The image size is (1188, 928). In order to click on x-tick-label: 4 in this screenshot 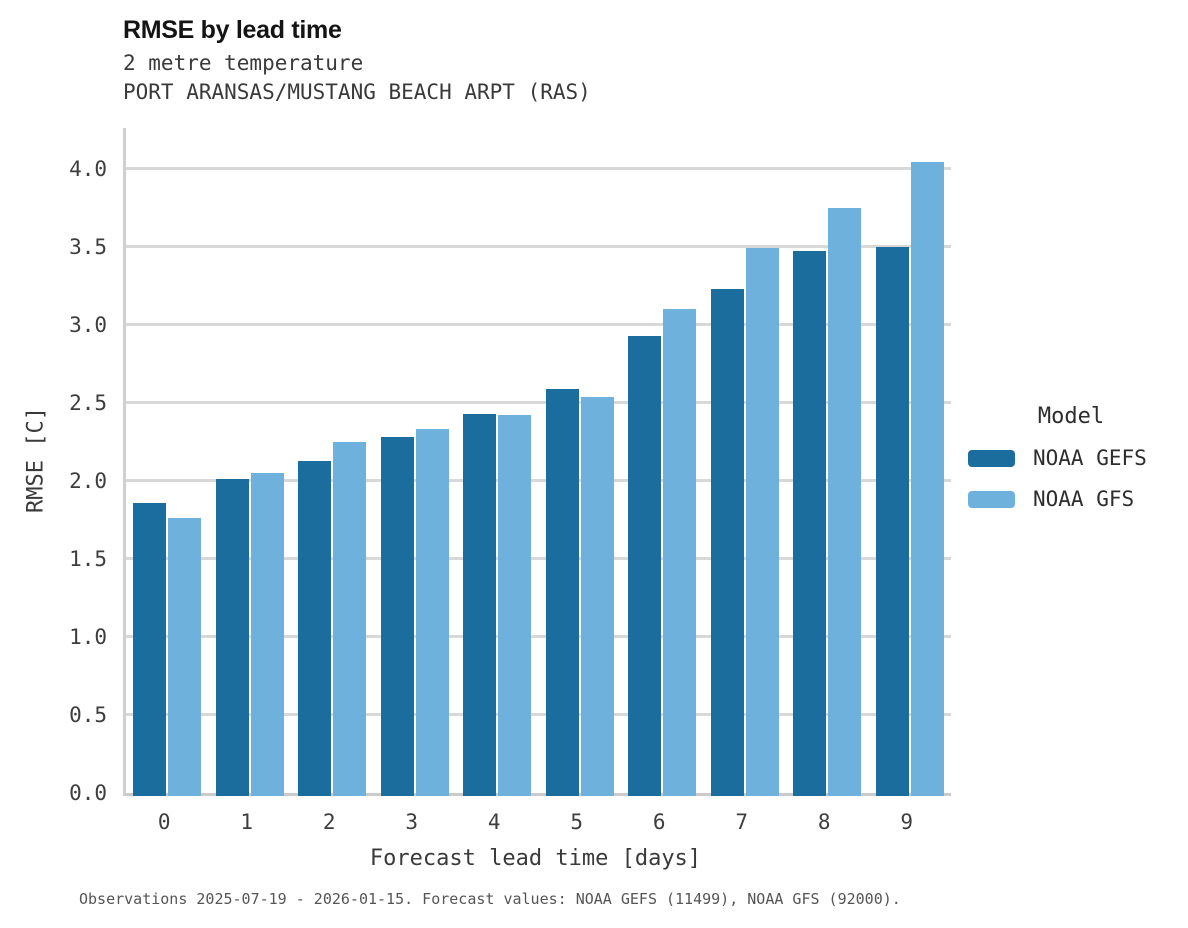, I will do `click(494, 822)`.